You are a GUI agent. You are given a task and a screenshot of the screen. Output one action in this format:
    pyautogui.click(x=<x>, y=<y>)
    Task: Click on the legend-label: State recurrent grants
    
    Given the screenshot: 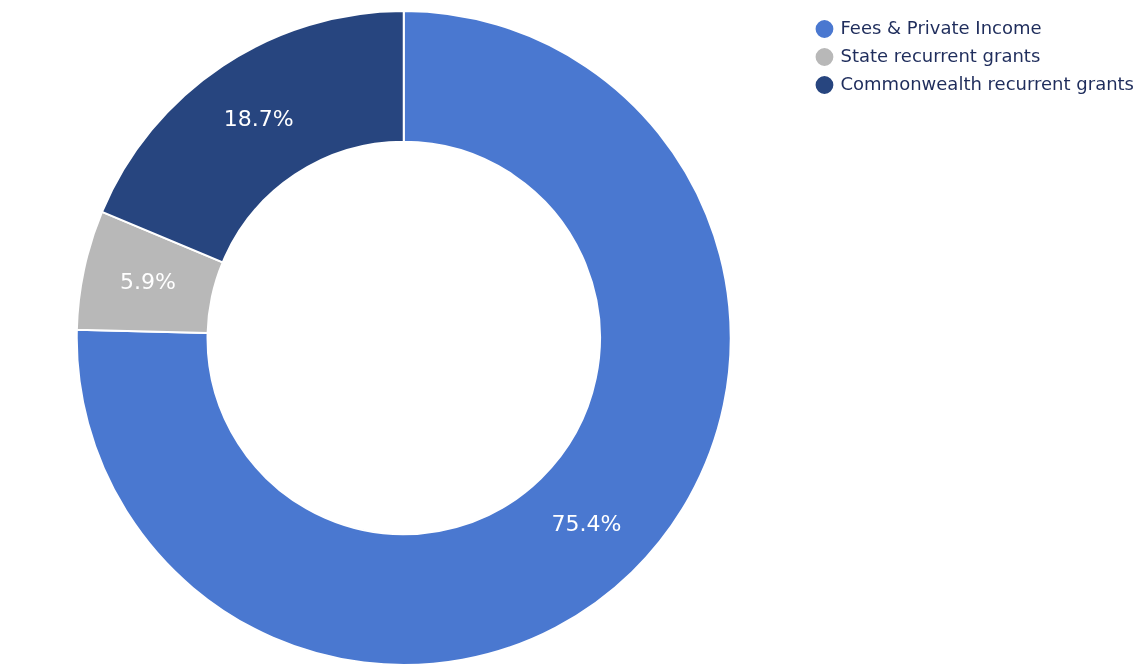 What is the action you would take?
    pyautogui.click(x=940, y=55)
    